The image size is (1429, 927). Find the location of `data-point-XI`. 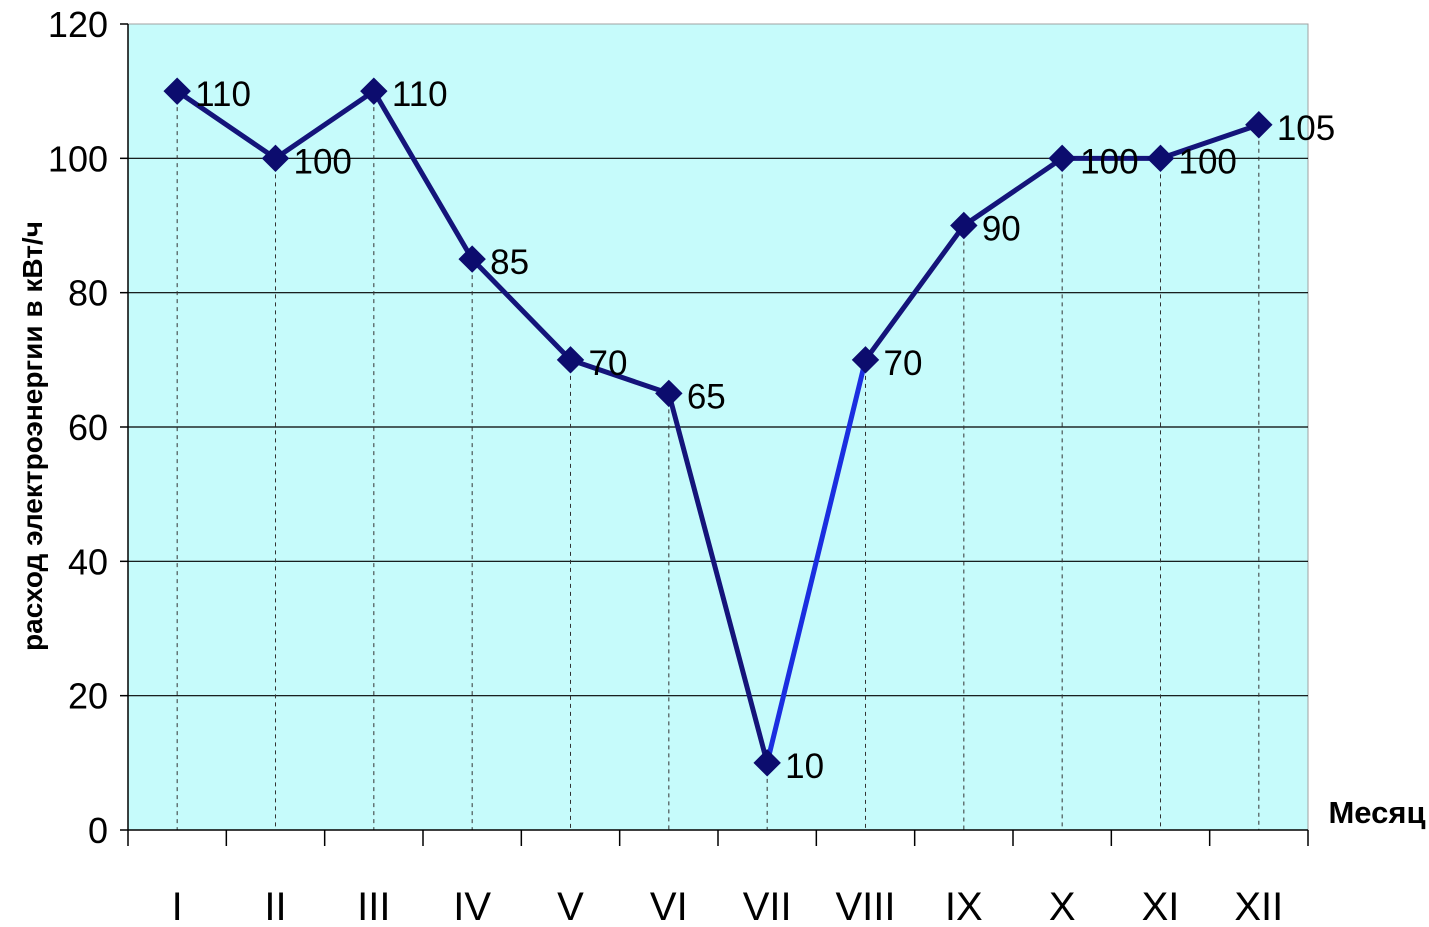

data-point-XI is located at coordinates (1160, 158).